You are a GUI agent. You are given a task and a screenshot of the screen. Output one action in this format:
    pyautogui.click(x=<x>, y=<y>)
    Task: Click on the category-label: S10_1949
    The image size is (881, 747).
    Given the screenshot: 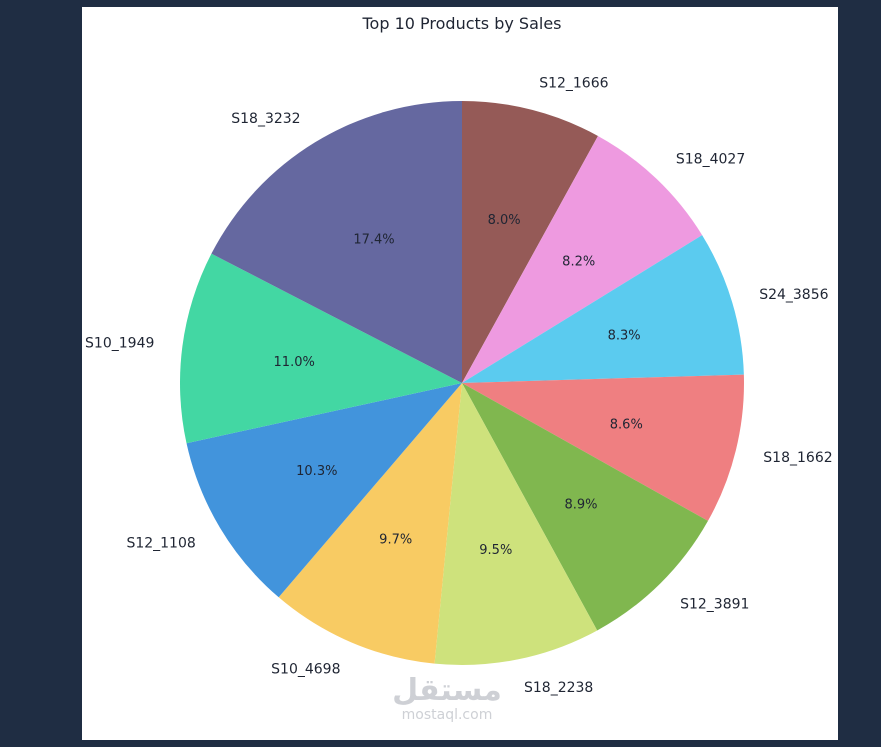 What is the action you would take?
    pyautogui.click(x=119, y=344)
    